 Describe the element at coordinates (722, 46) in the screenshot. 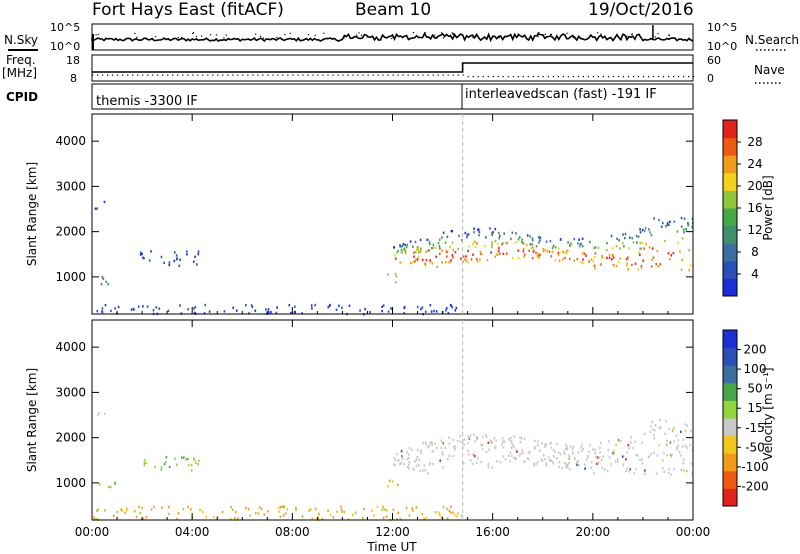

I see `nsearch-tick-bottom: 10^0` at that location.